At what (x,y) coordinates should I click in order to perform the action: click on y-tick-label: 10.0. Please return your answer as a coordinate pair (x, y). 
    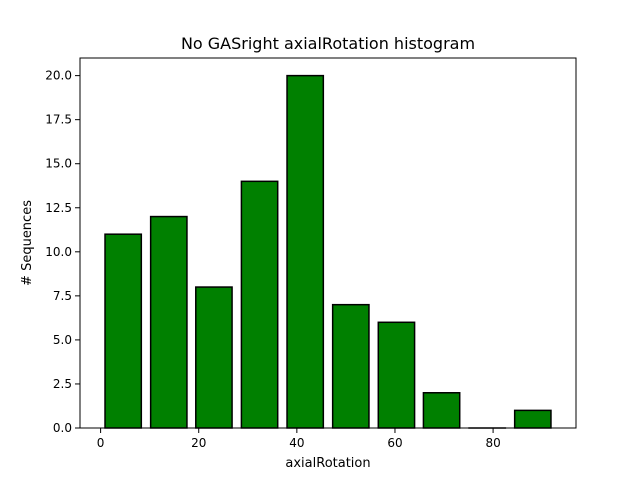
    Looking at the image, I should click on (58, 252).